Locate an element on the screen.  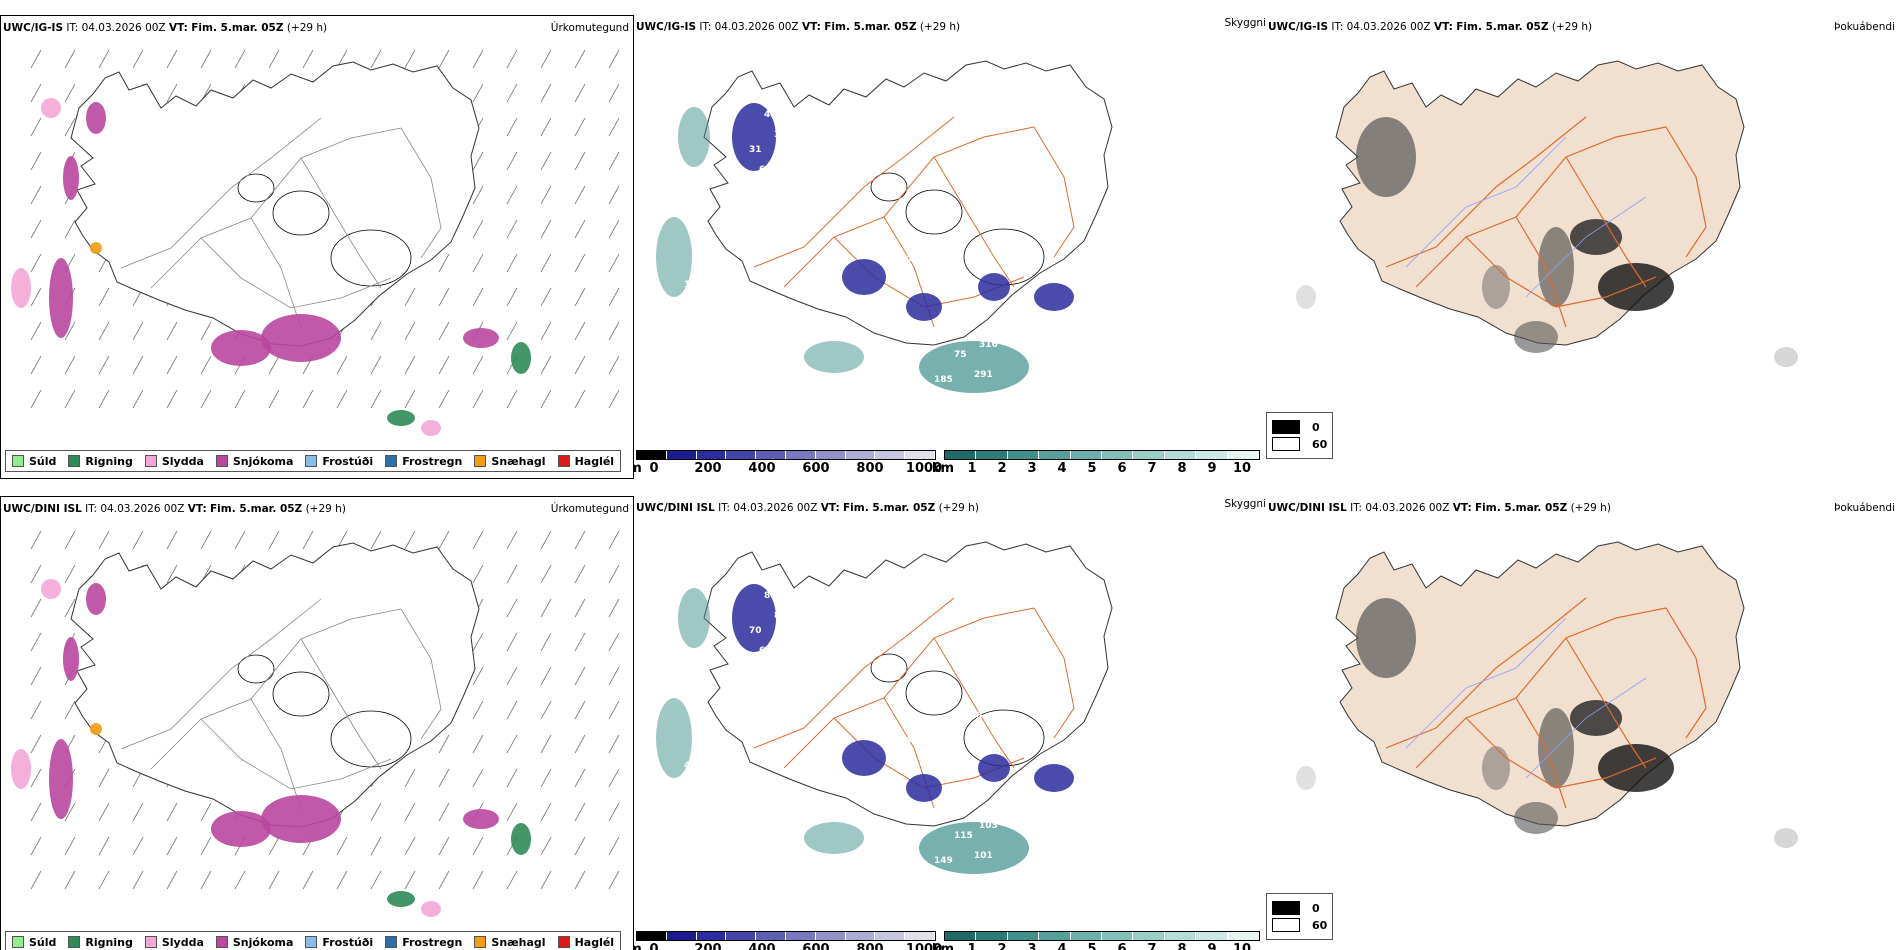
ceiling-value-label: 164 is located at coordinates (693, 285).